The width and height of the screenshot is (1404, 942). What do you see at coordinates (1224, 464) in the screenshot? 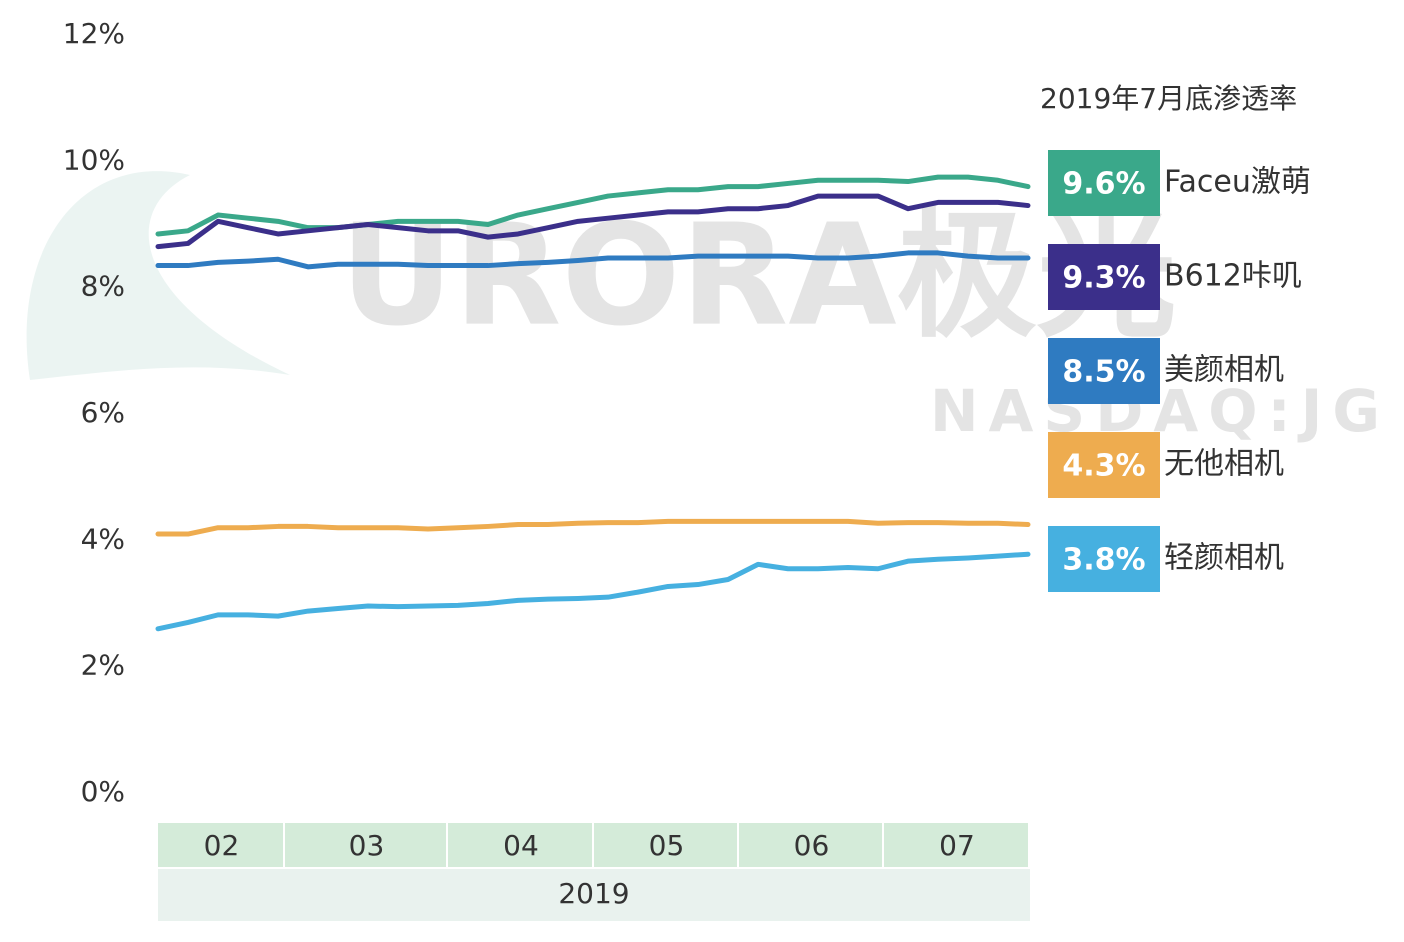
I see `legend-label: 无他相机` at bounding box center [1224, 464].